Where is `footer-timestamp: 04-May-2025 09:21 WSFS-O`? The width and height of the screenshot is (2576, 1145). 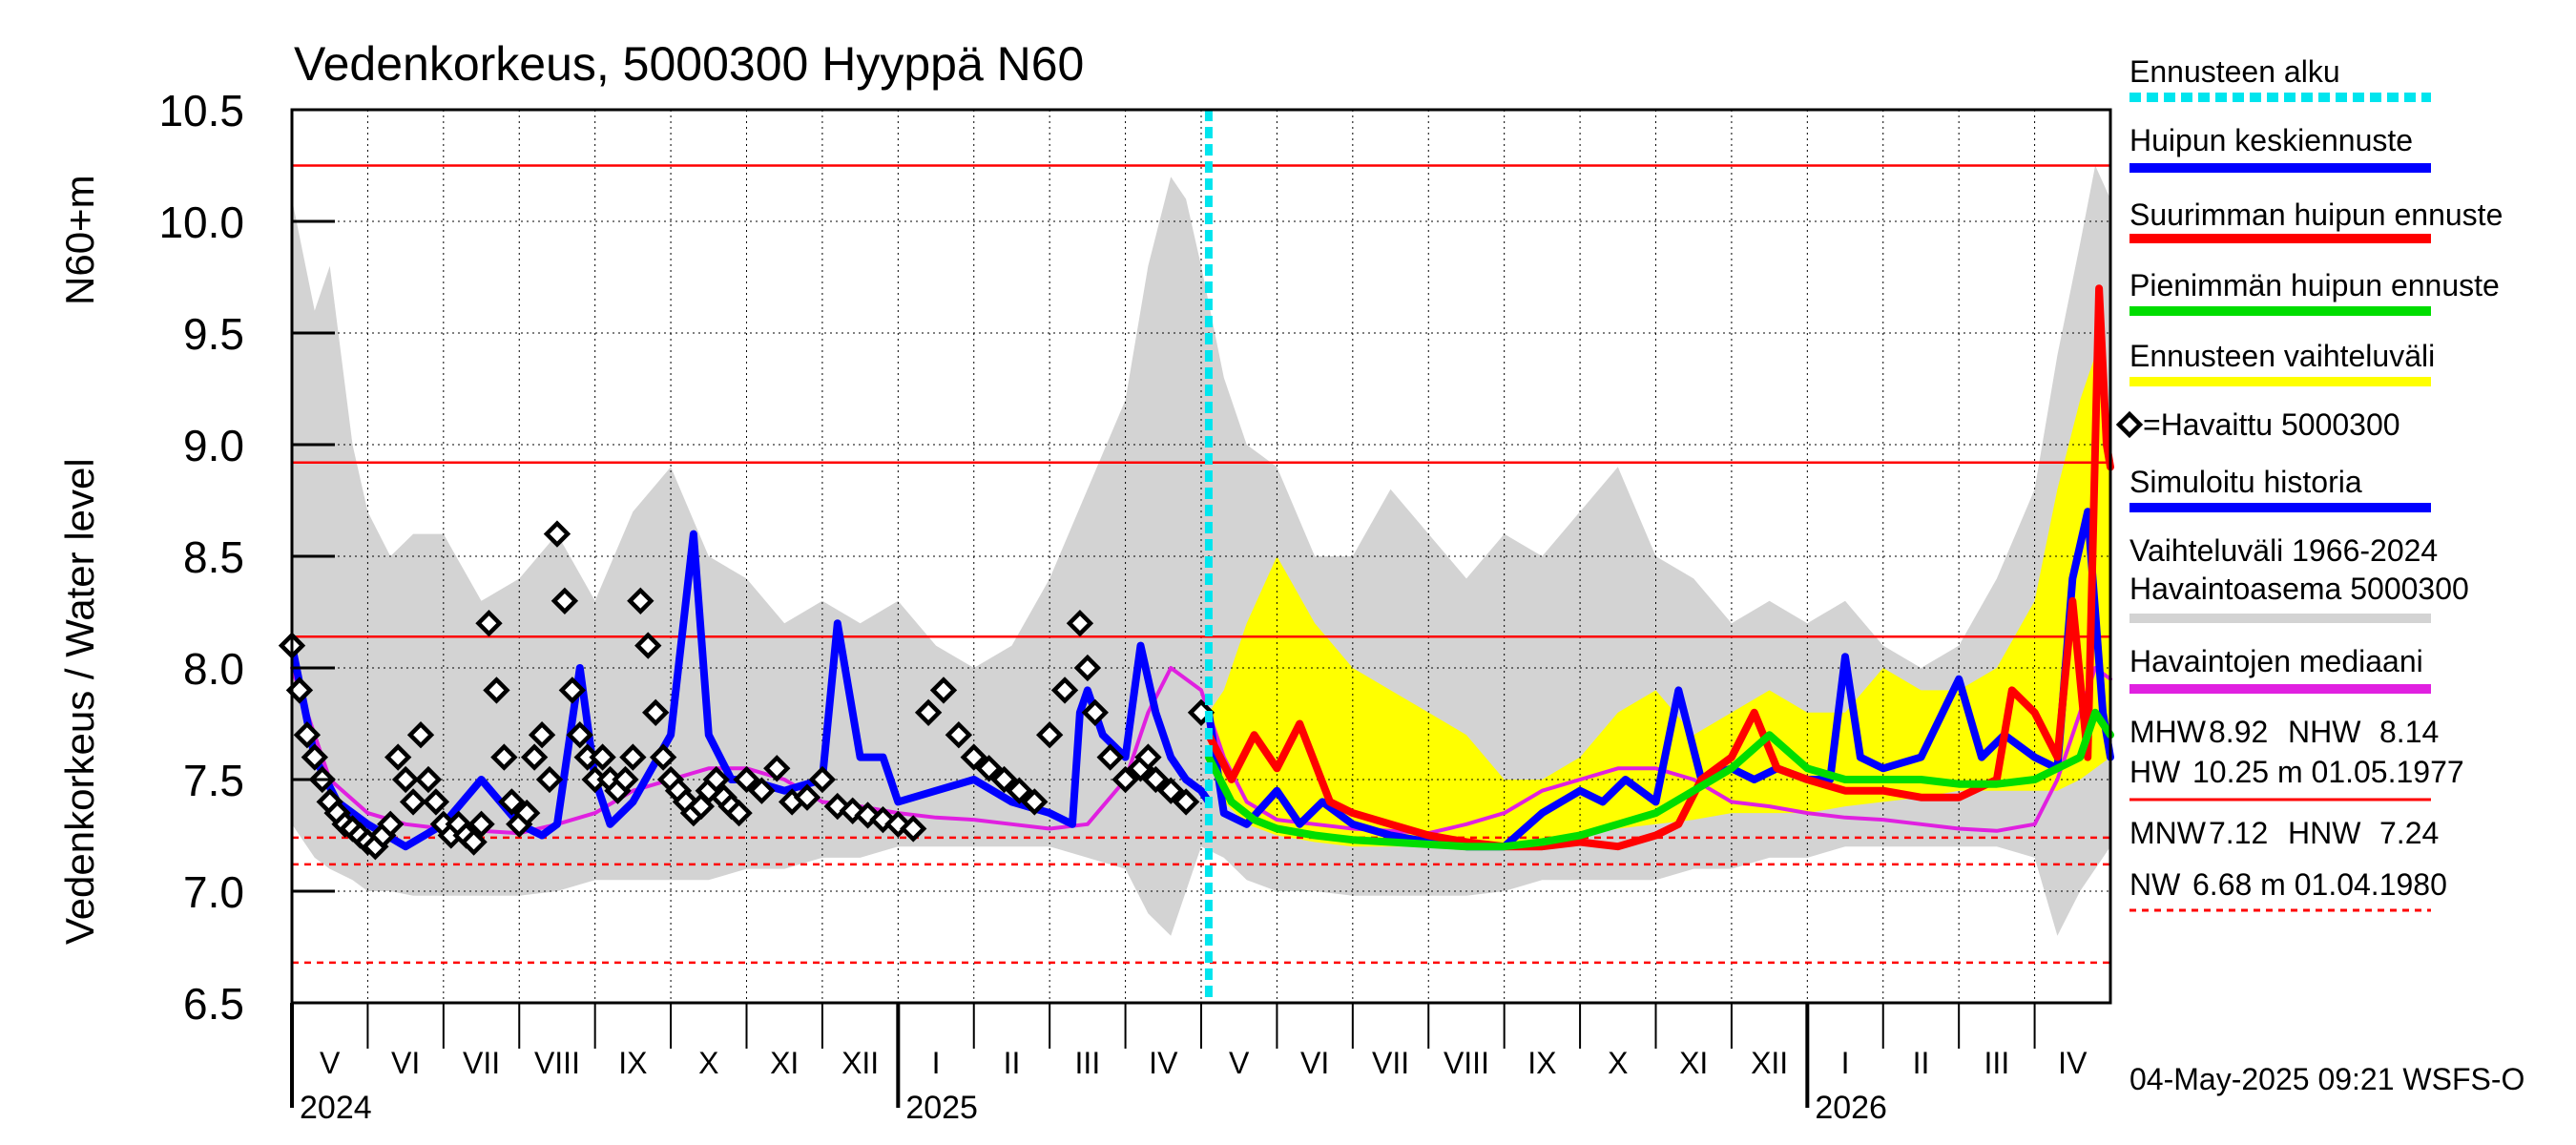
footer-timestamp: 04-May-2025 09:21 WSFS-O is located at coordinates (2326, 1079).